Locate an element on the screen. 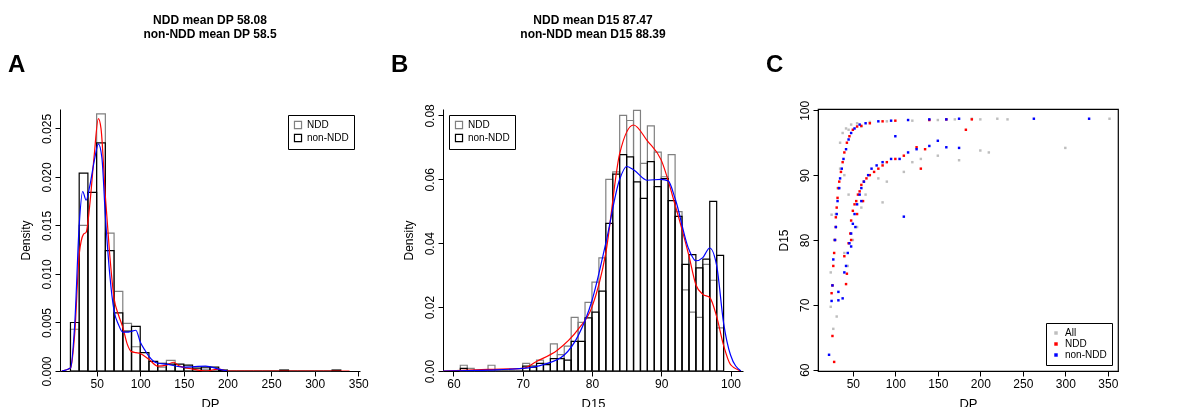  y-tick-label: 0.025 is located at coordinates (46, 128).